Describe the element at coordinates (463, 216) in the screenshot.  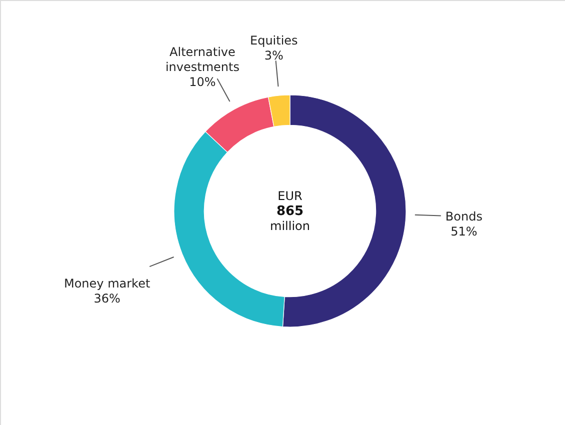
I see `slice-label: Bonds` at that location.